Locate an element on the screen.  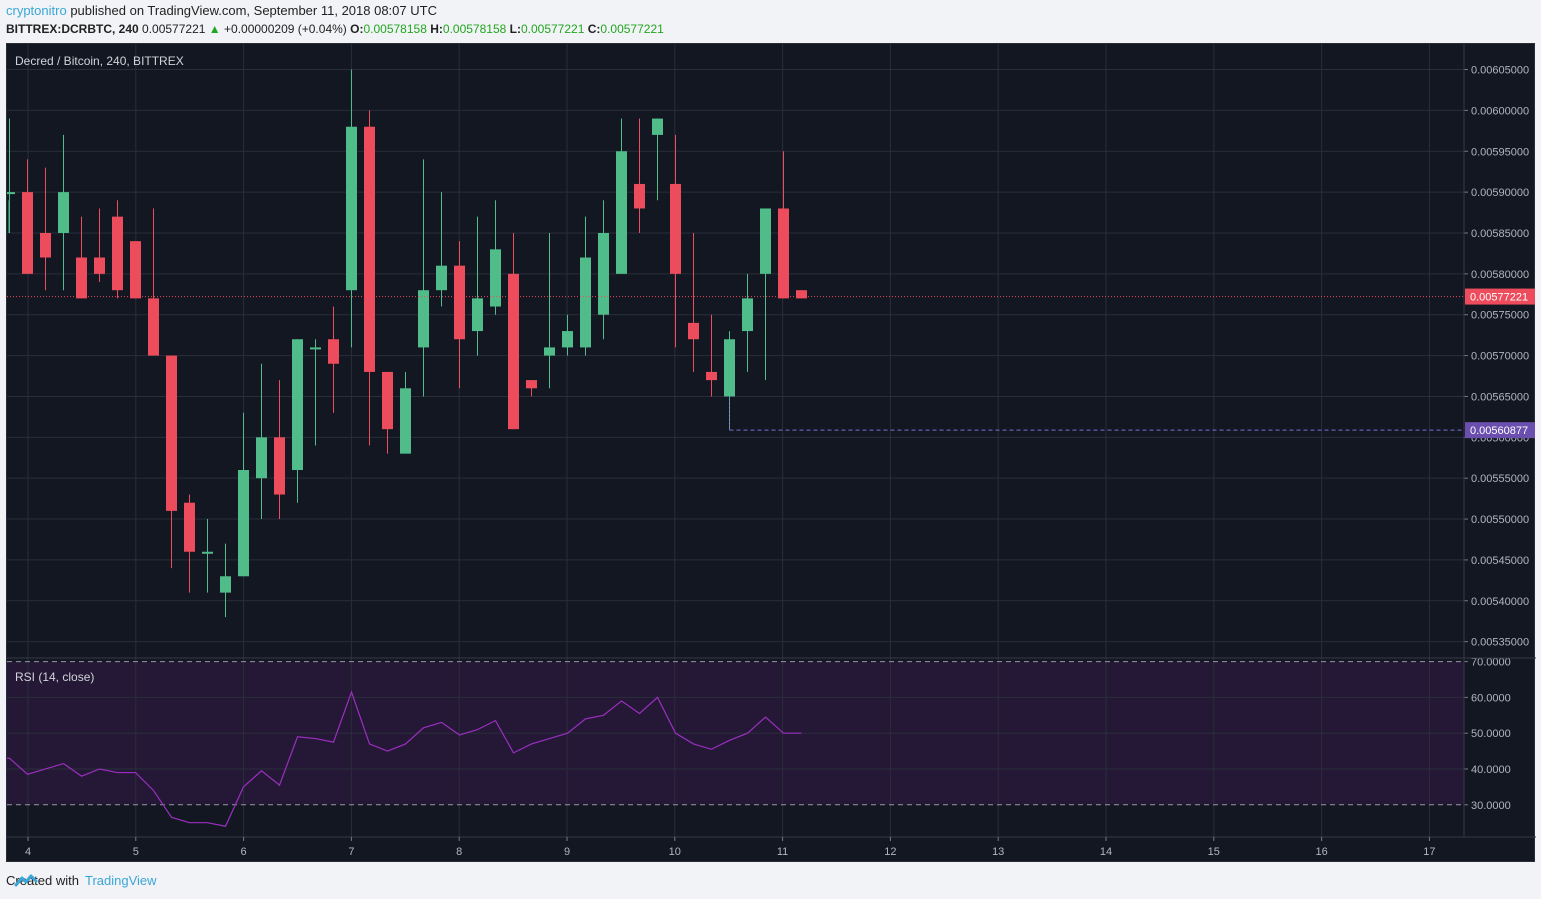
y-tick-label: 0.00550000 is located at coordinates (1500, 520).